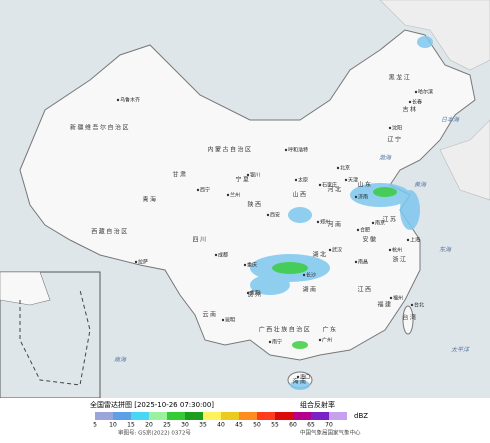  What do you see at coordinates (252, 265) in the screenshot?
I see `city-label: 重庆` at bounding box center [252, 265].